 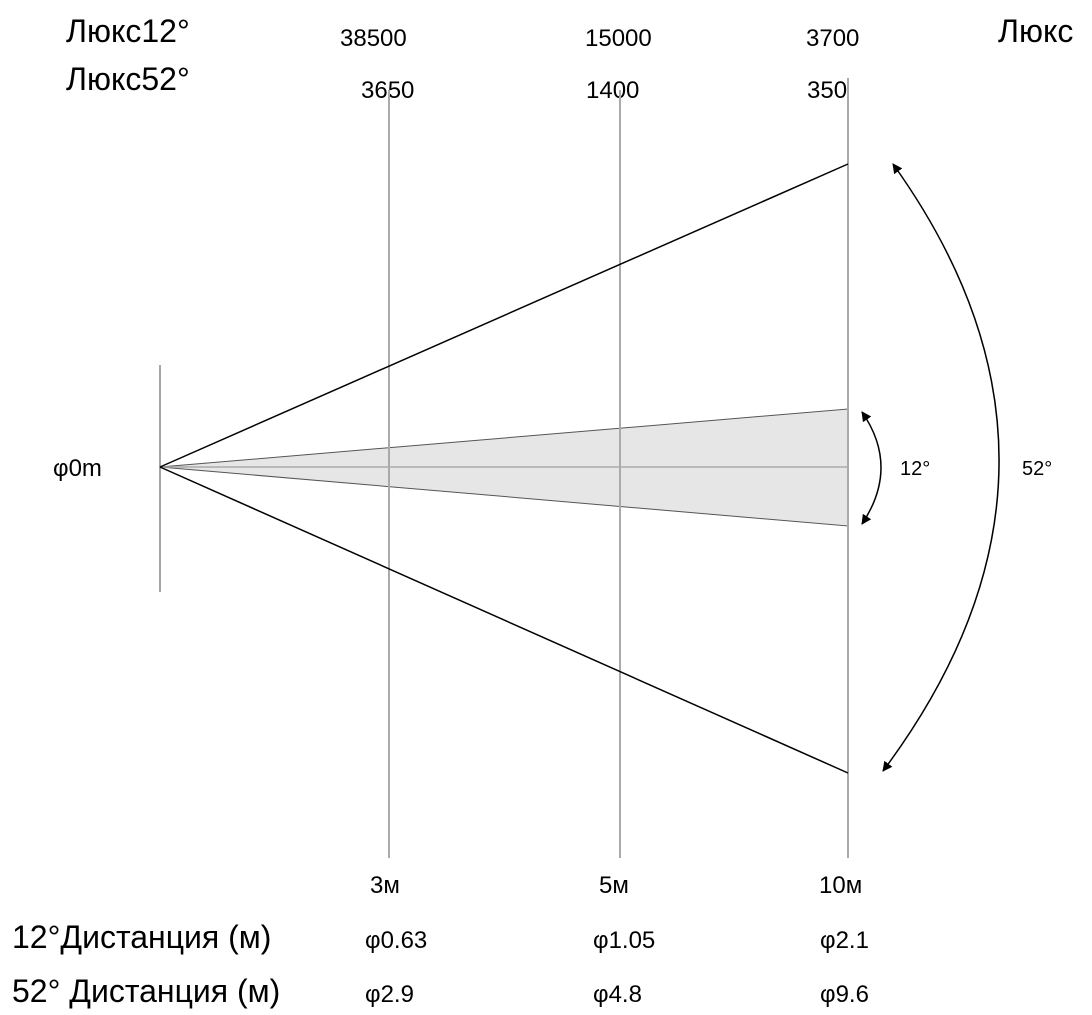 What do you see at coordinates (373, 38) in the screenshot?
I see `lux-12-value-3m: 38500` at bounding box center [373, 38].